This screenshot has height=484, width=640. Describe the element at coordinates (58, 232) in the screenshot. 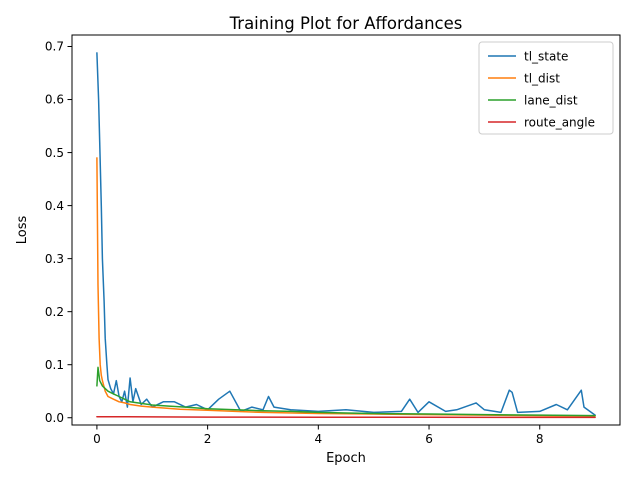

I see `y-axis: 0.0 0.1 0.2 0.3 0.4 0.5 0.6 0.7` at that location.